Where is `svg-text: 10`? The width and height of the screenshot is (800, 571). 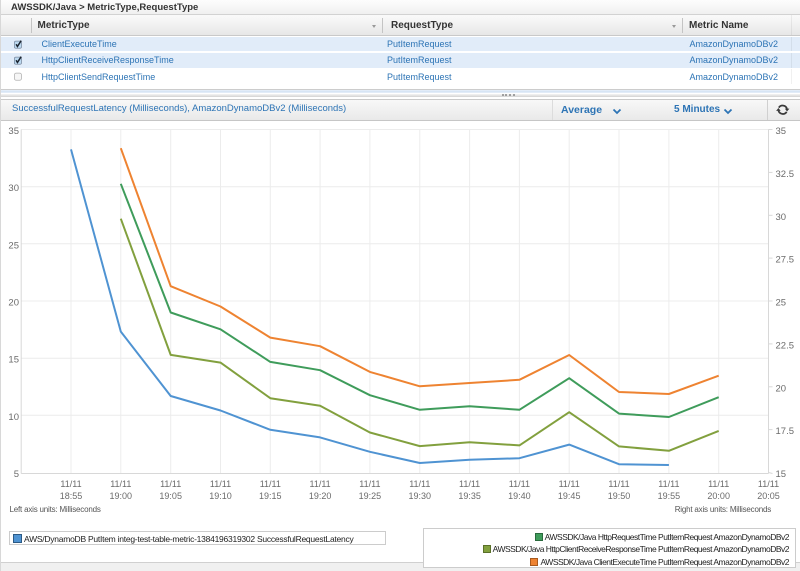
svg-text: 10 is located at coordinates (13, 416).